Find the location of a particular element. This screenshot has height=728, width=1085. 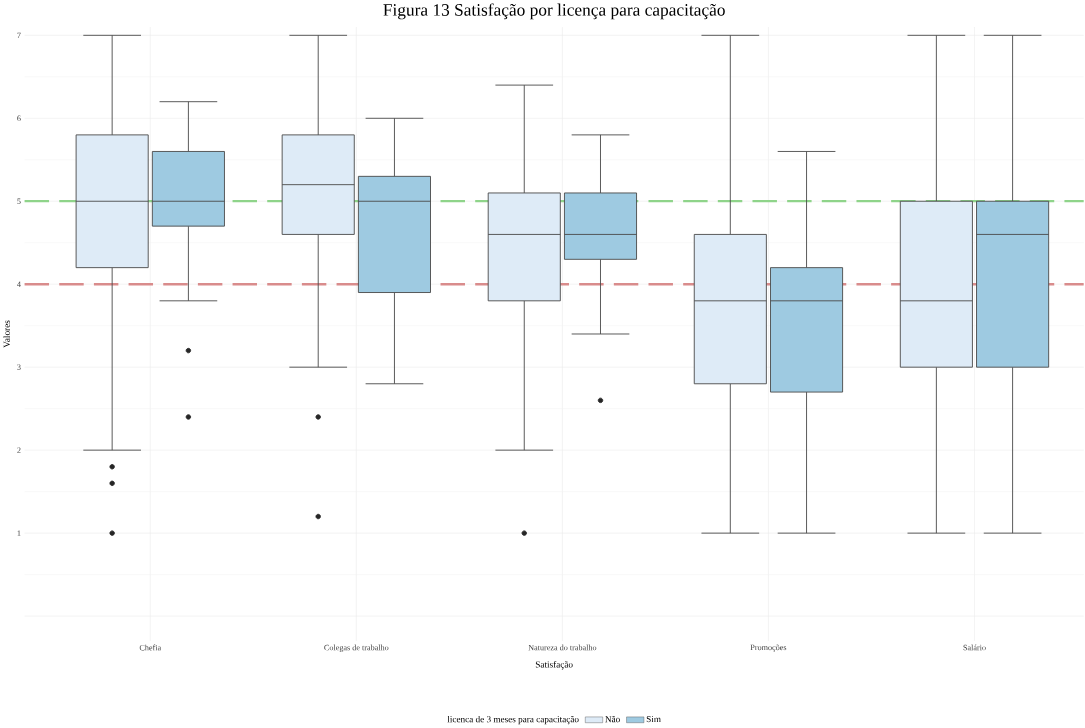

y-tick-label: 5 is located at coordinates (19, 201).